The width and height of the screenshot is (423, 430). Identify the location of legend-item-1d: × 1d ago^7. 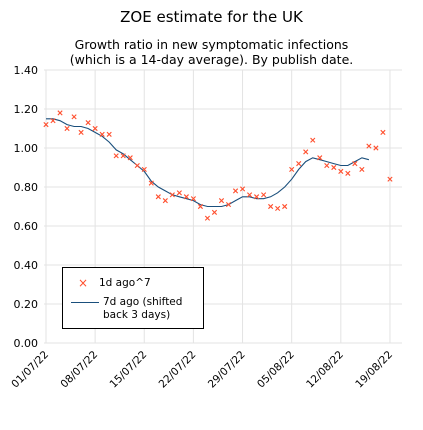
(112, 283).